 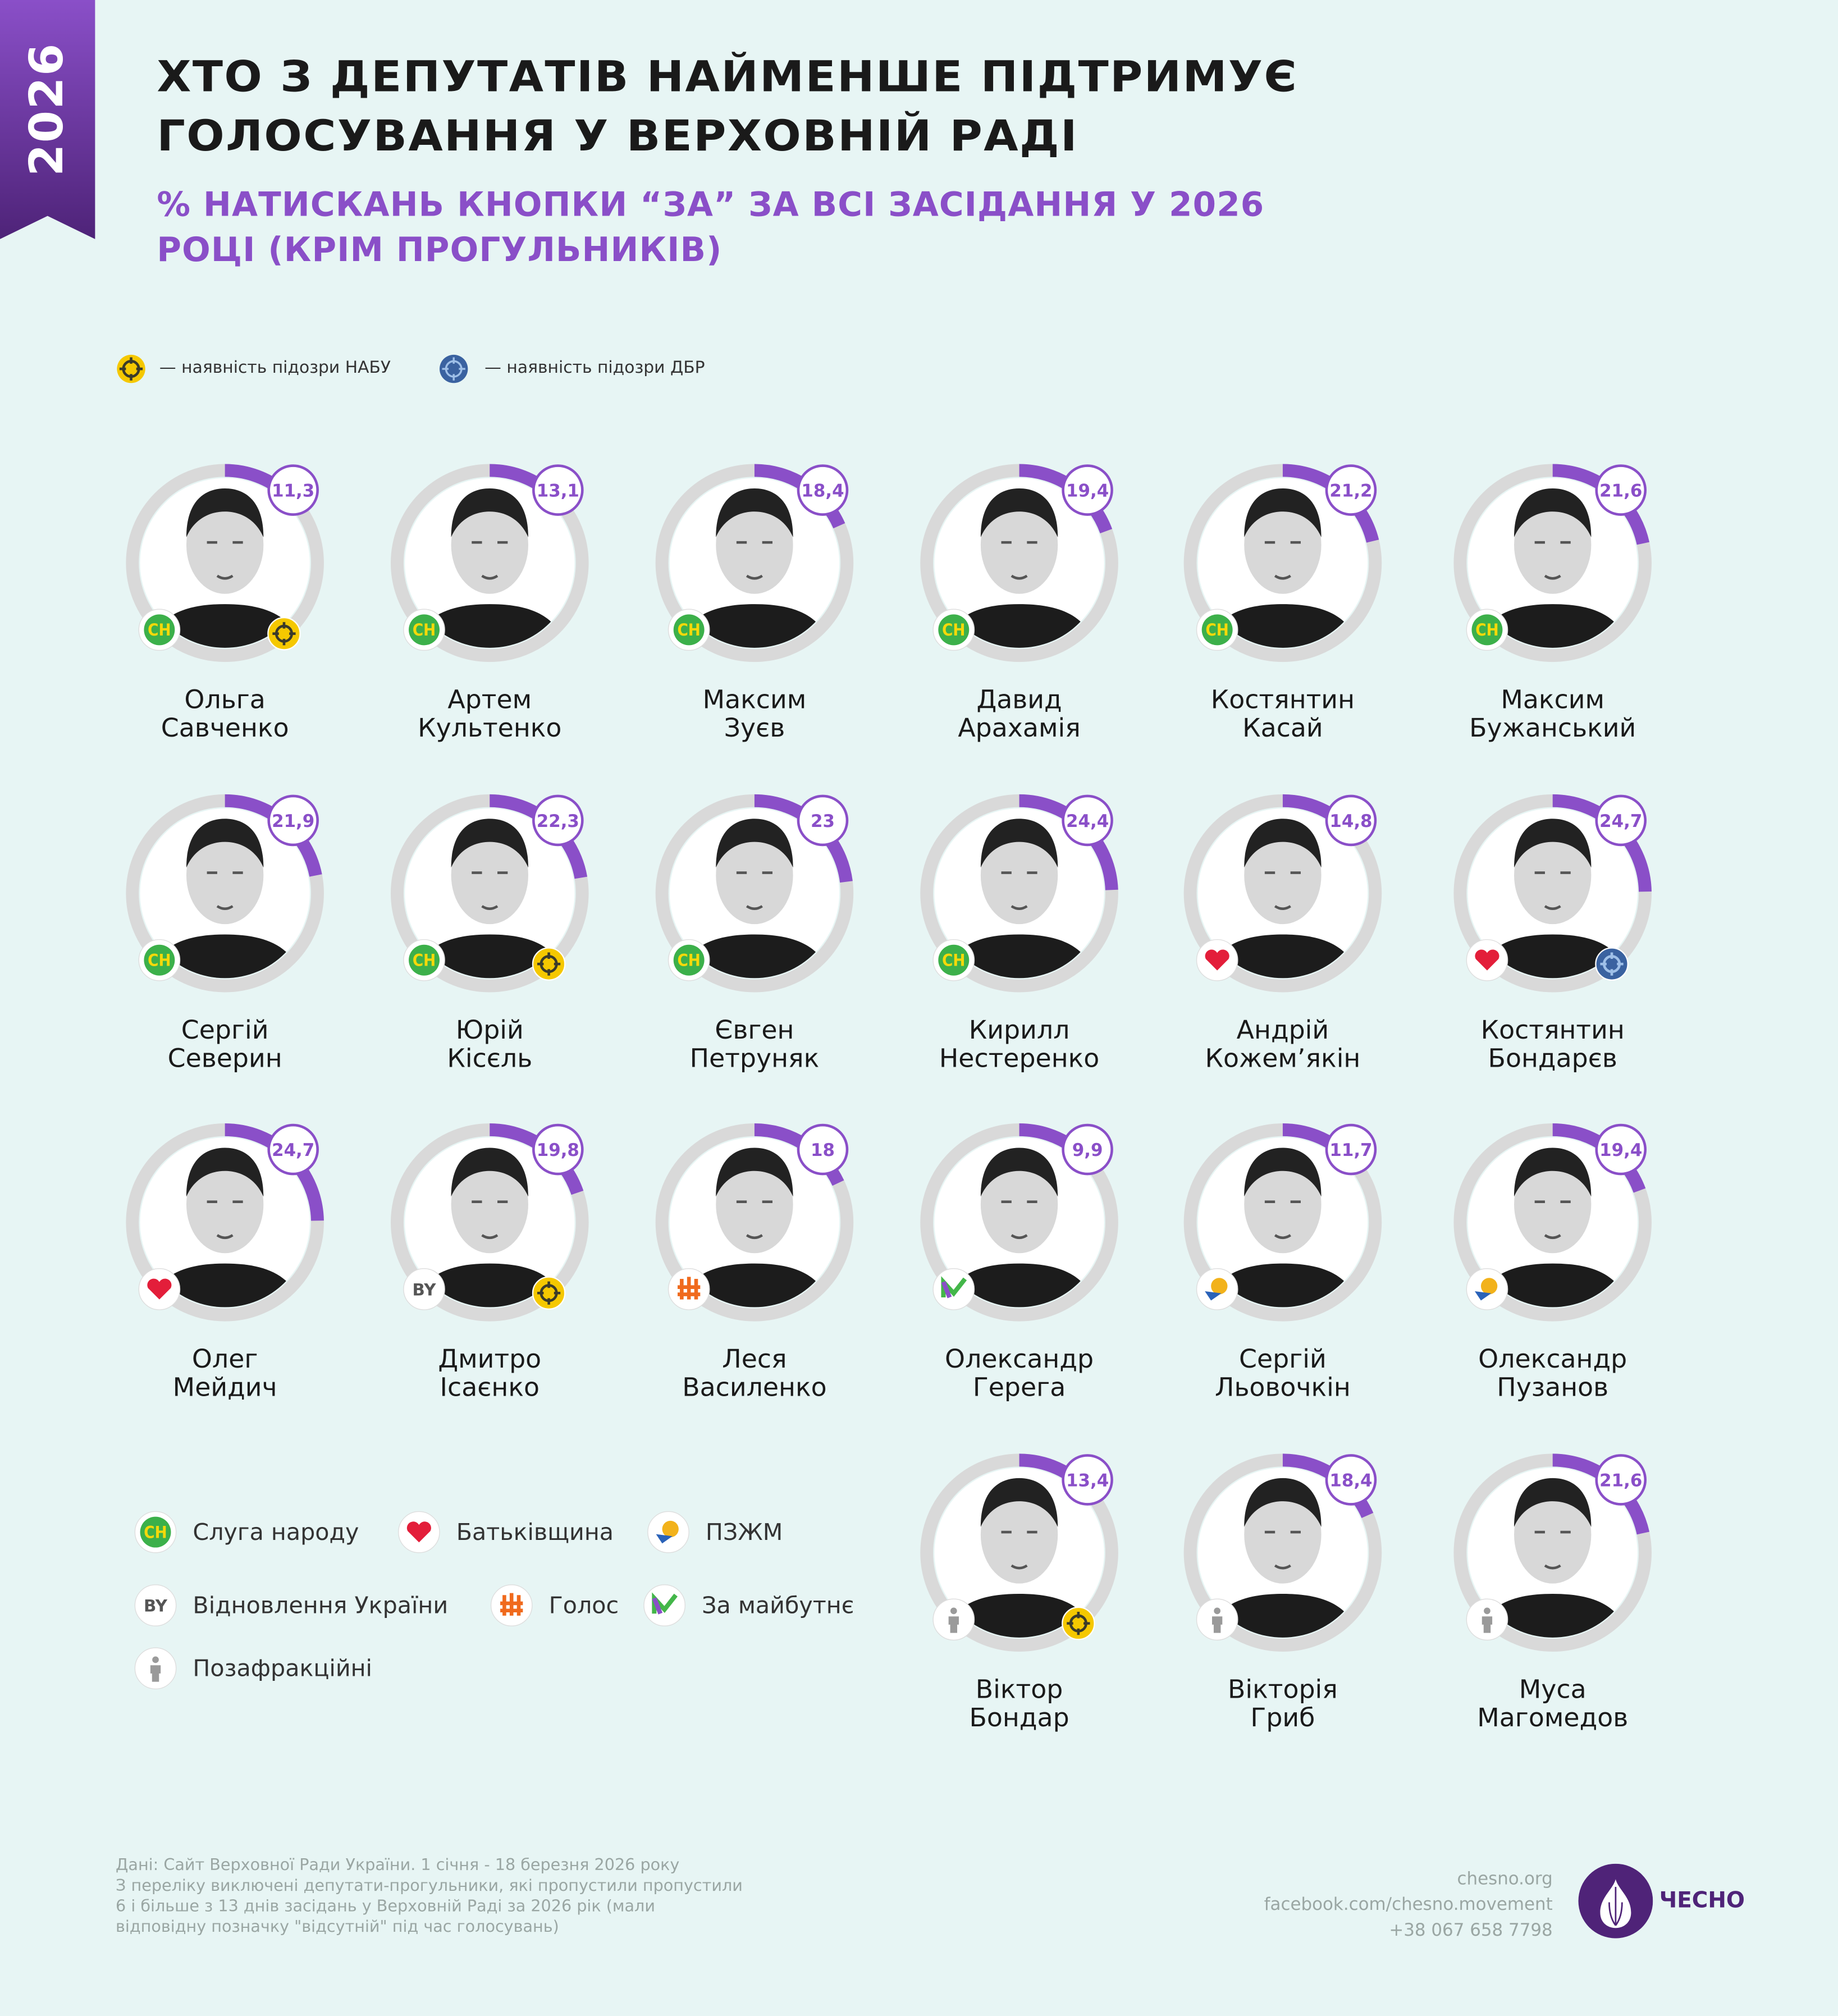 What do you see at coordinates (440, 250) in the screenshot?
I see `subtitle-line2: РОЦІ (КРІМ ПРОГУЛЬНИКІВ)` at bounding box center [440, 250].